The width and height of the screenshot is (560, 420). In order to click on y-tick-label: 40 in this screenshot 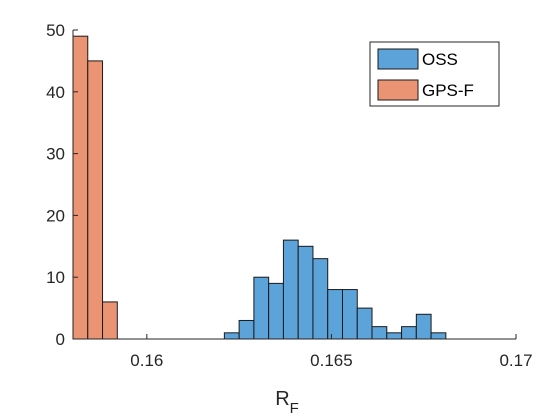, I will do `click(55, 92)`.